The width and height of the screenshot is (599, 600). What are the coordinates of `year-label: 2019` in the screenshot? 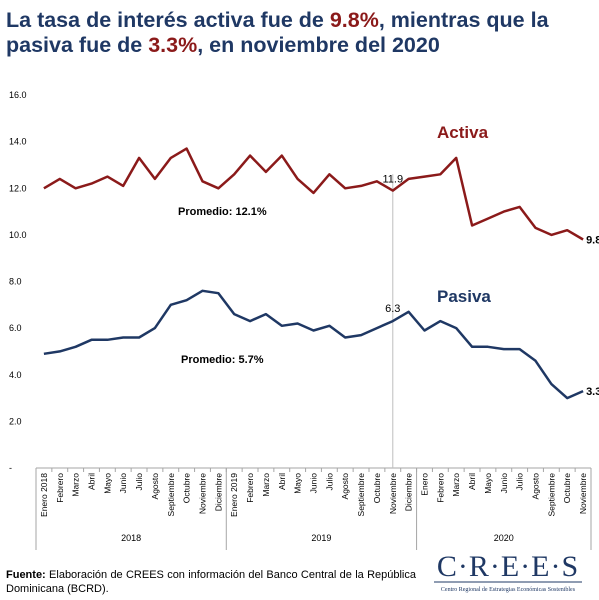 It's located at (321, 538).